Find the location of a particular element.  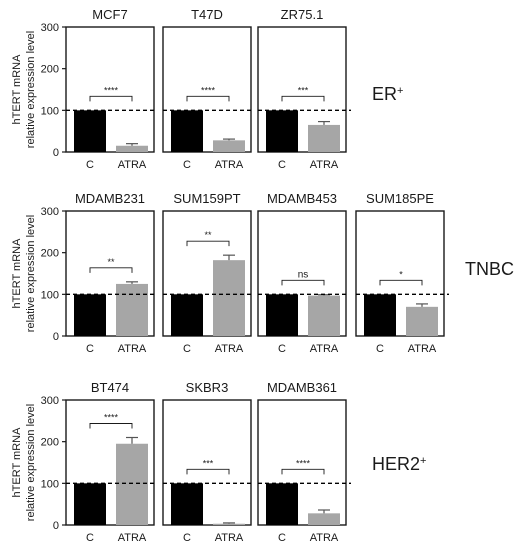

group-label: HER2+ is located at coordinates (399, 464).